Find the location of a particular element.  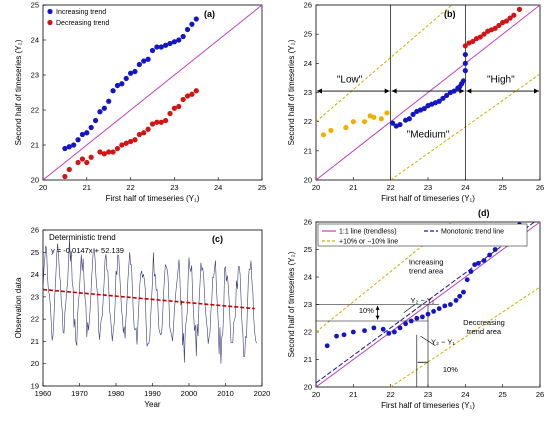

x-tick-label-a: 21 is located at coordinates (87, 187).